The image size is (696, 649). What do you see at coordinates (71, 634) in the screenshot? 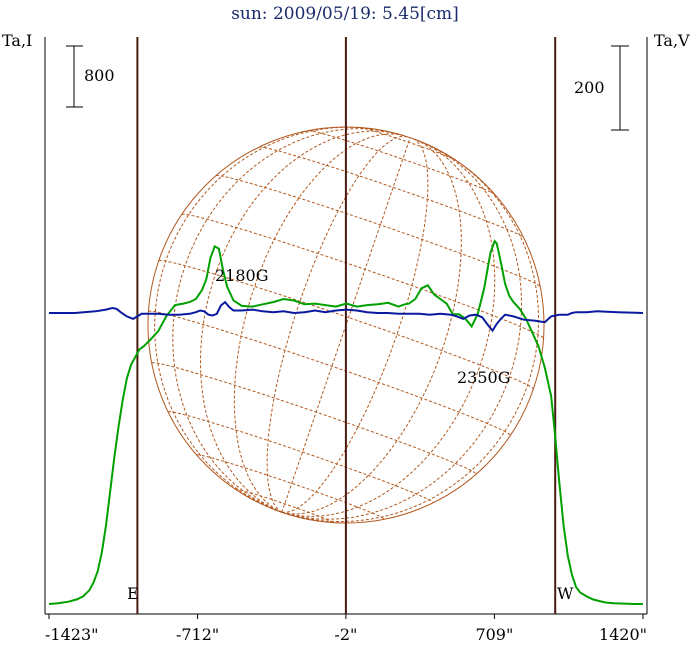
I see `x-tick-label: -1423"` at bounding box center [71, 634].